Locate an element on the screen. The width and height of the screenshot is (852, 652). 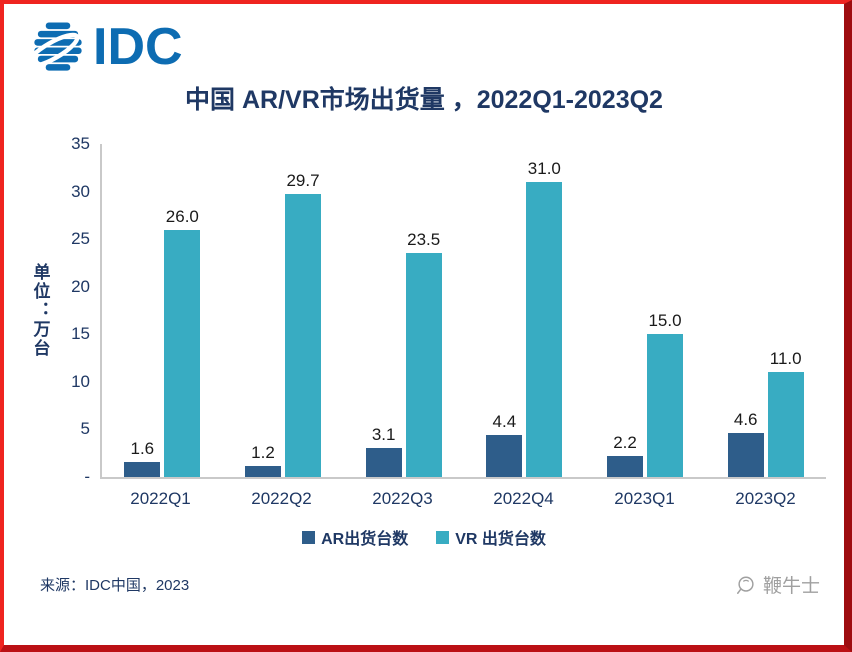
bar-value-label: 4.4 is located at coordinates (504, 422).